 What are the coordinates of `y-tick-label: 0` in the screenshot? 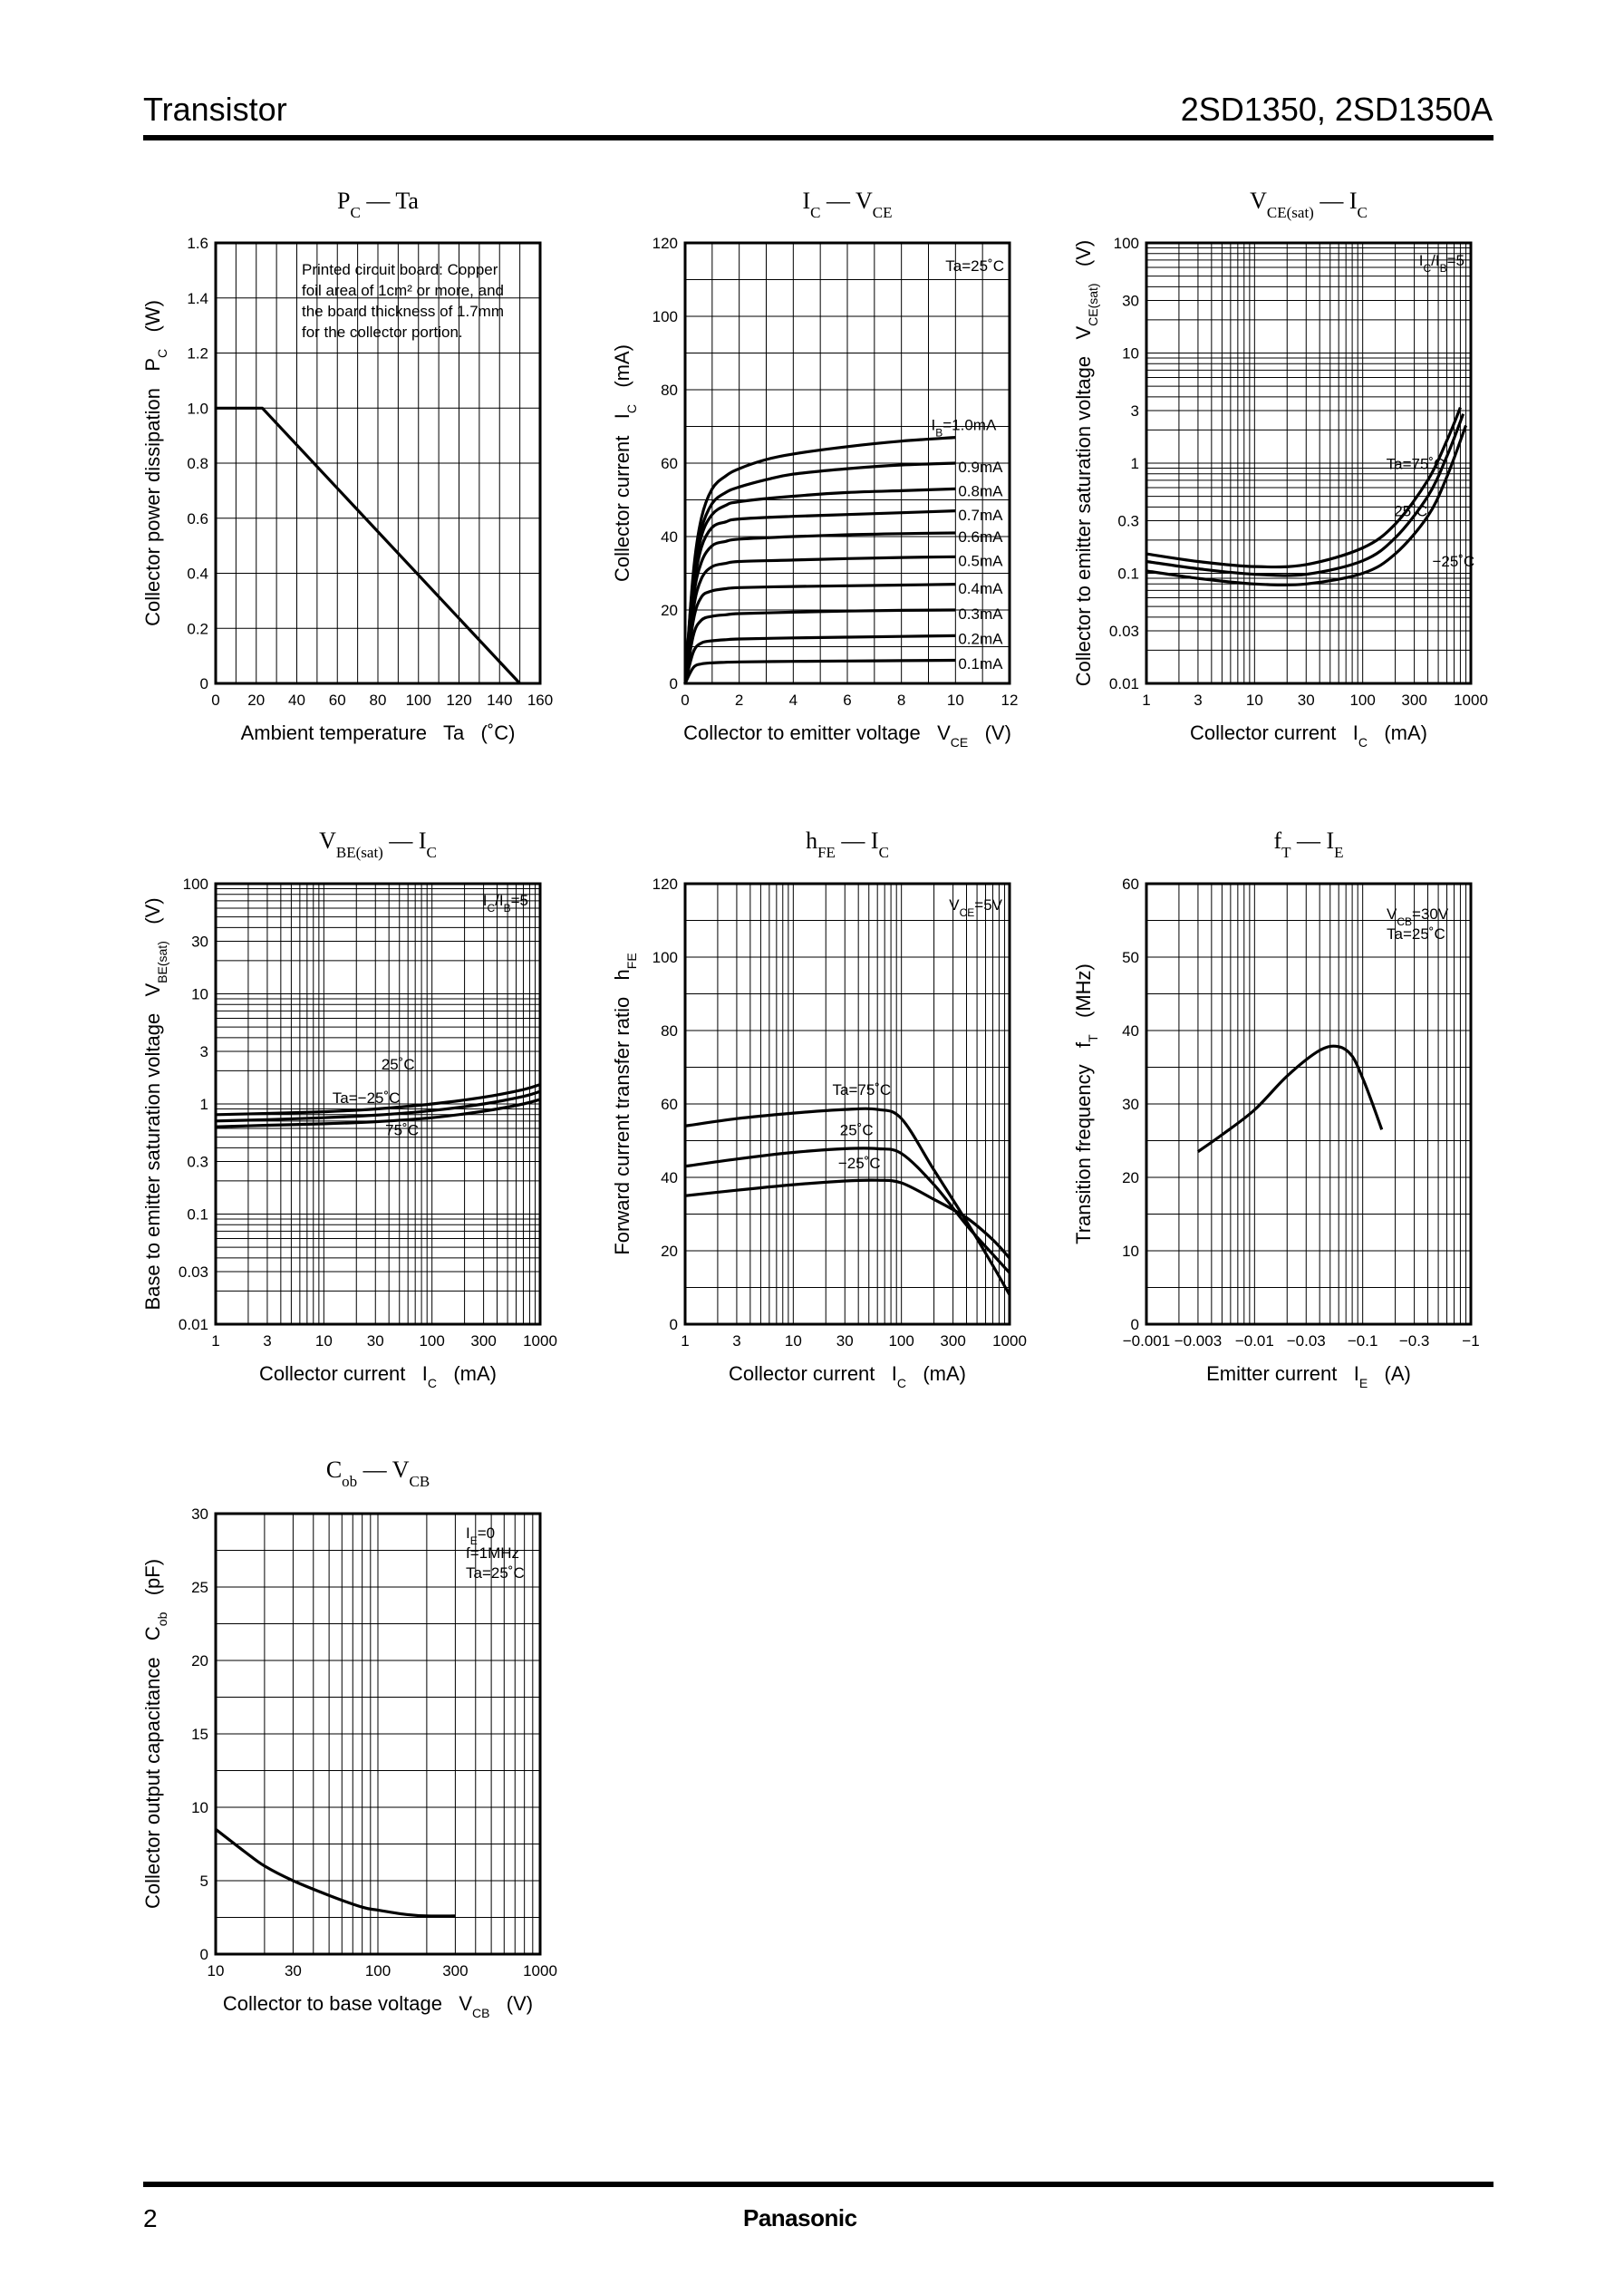 It's located at (204, 1954).